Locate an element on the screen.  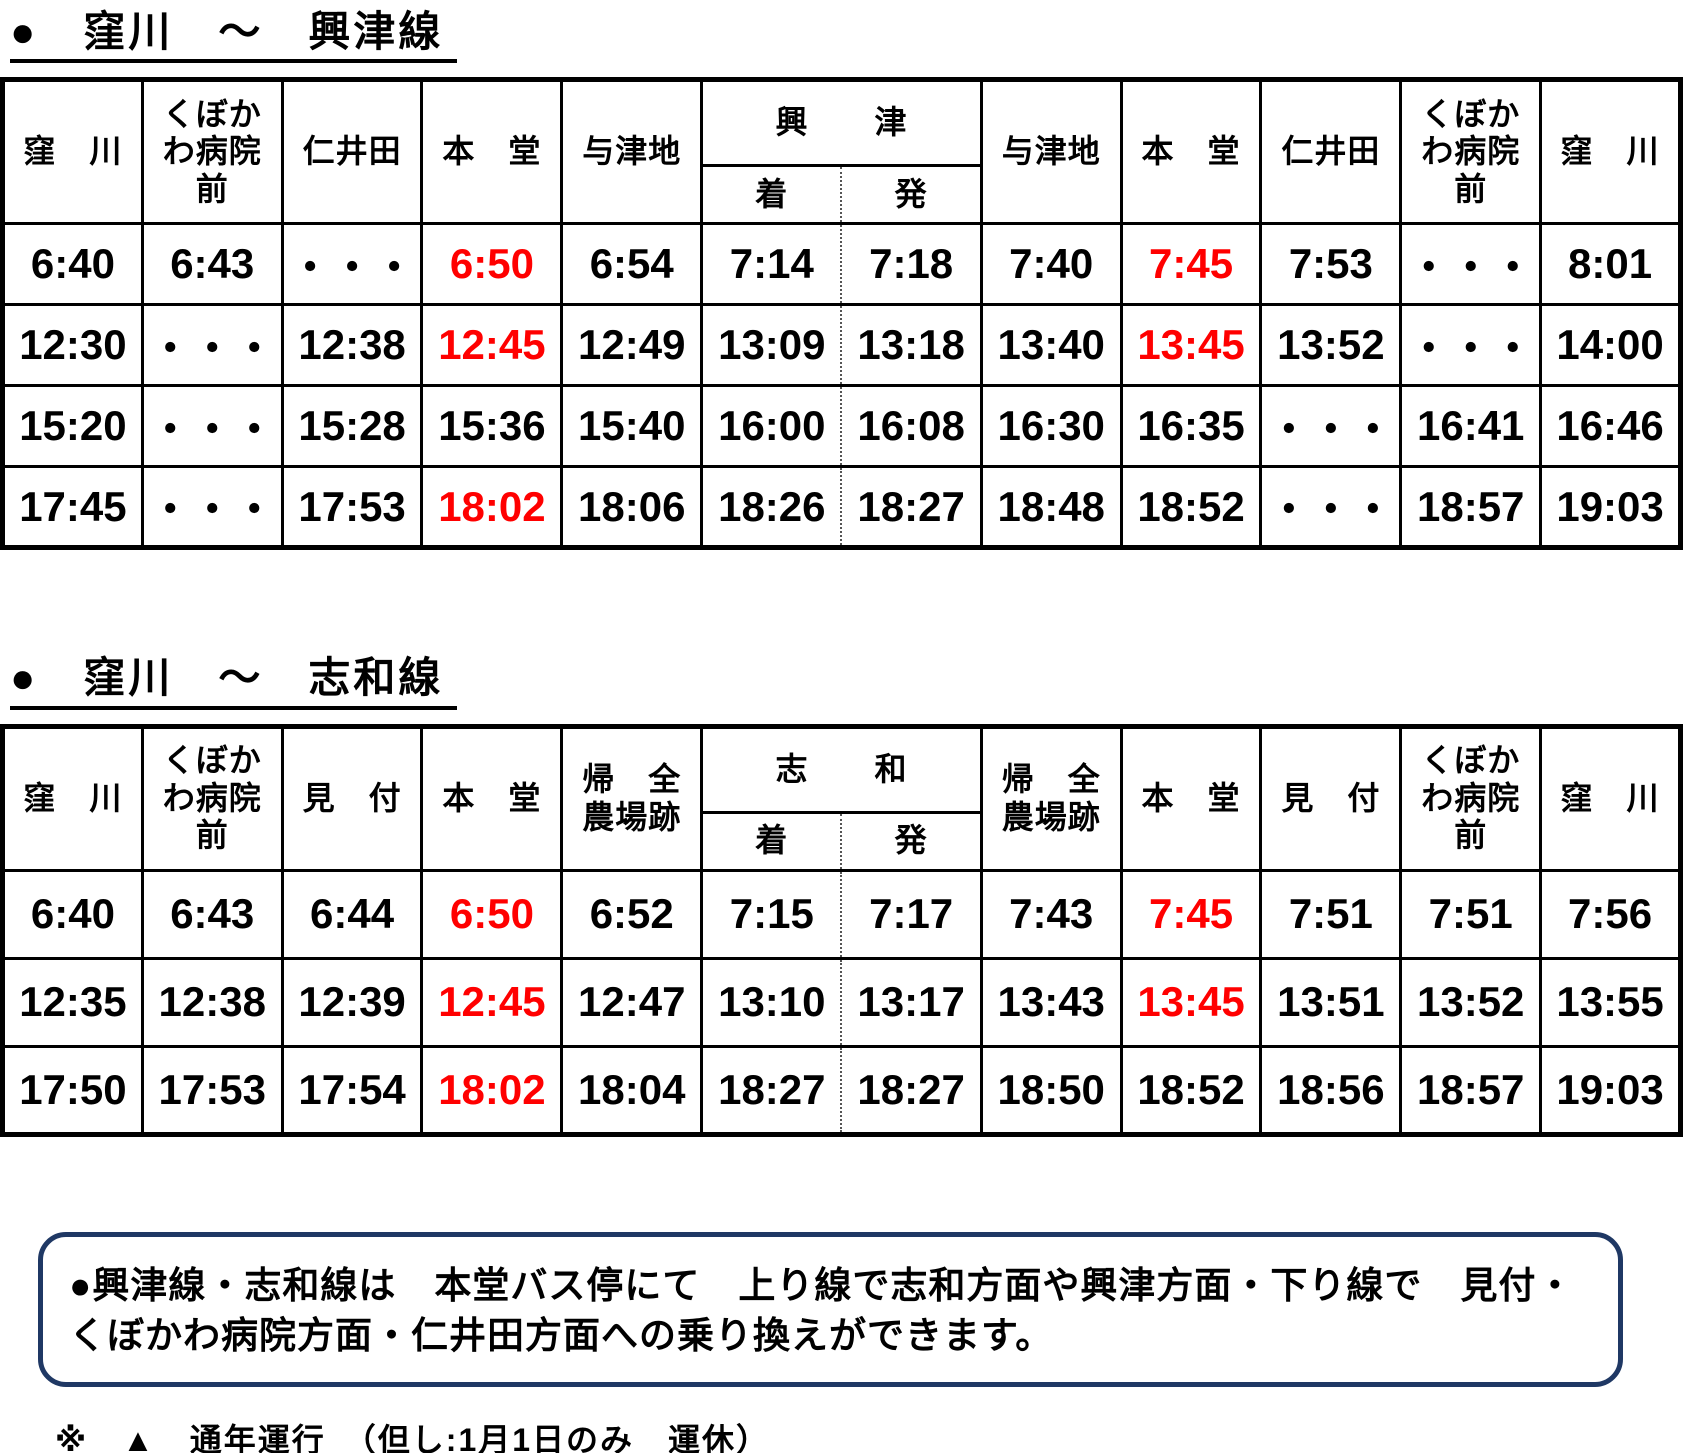
time-cell: 12:35 is located at coordinates (72, 1002).